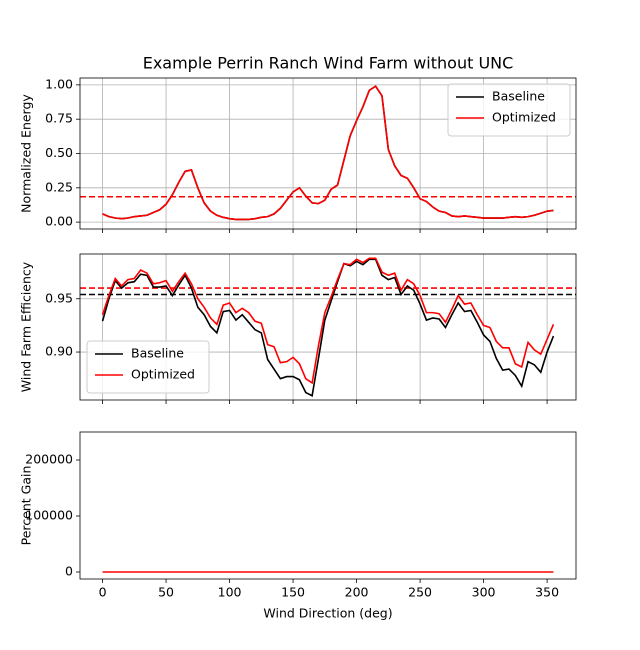  Describe the element at coordinates (69, 571) in the screenshot. I see `y-tick-label: 0` at that location.